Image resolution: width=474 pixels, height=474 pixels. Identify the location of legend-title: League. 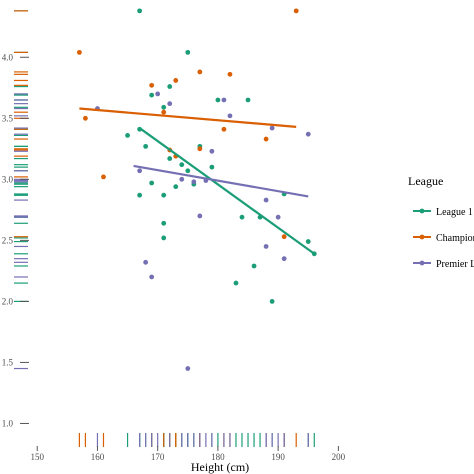
(425, 181).